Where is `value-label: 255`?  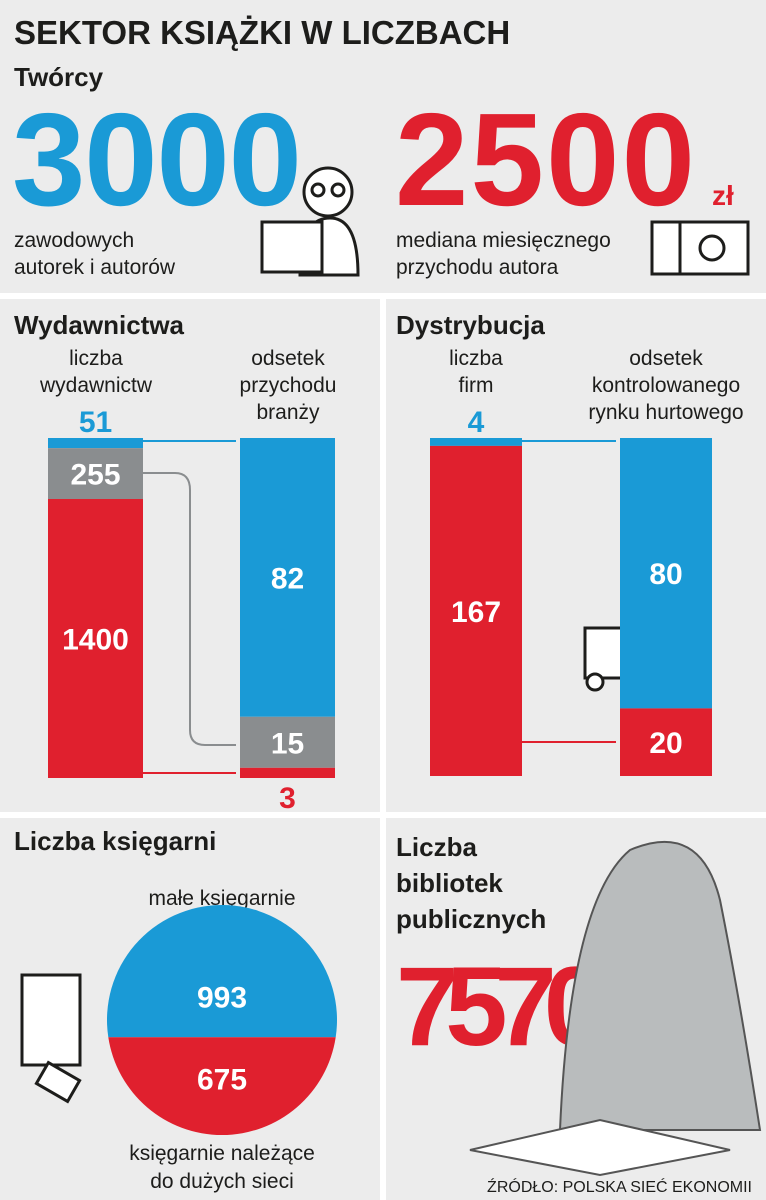 value-label: 255 is located at coordinates (95, 475).